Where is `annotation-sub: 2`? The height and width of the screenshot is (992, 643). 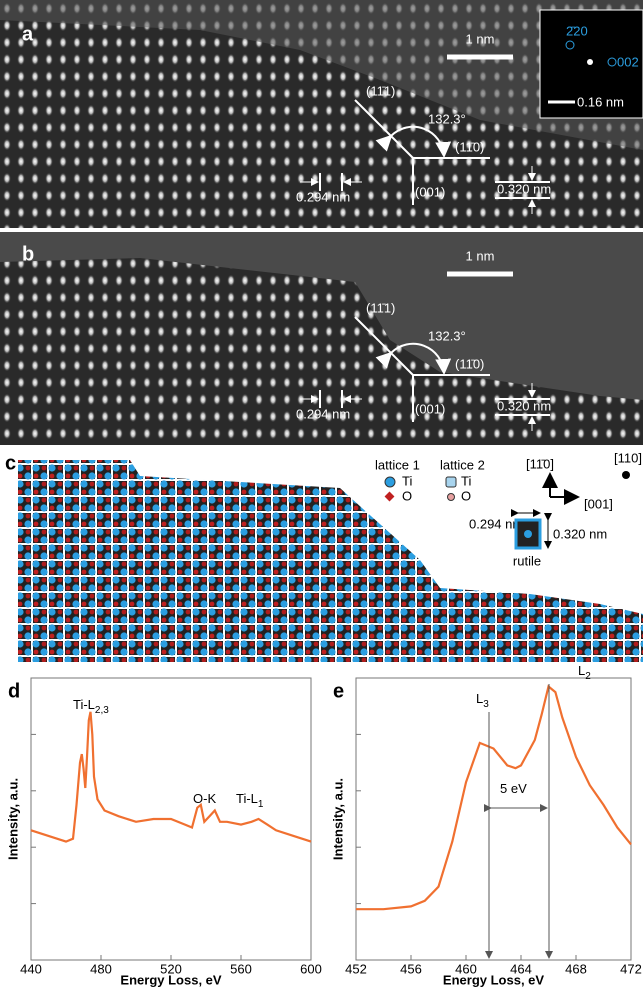 annotation-sub: 2 is located at coordinates (588, 676).